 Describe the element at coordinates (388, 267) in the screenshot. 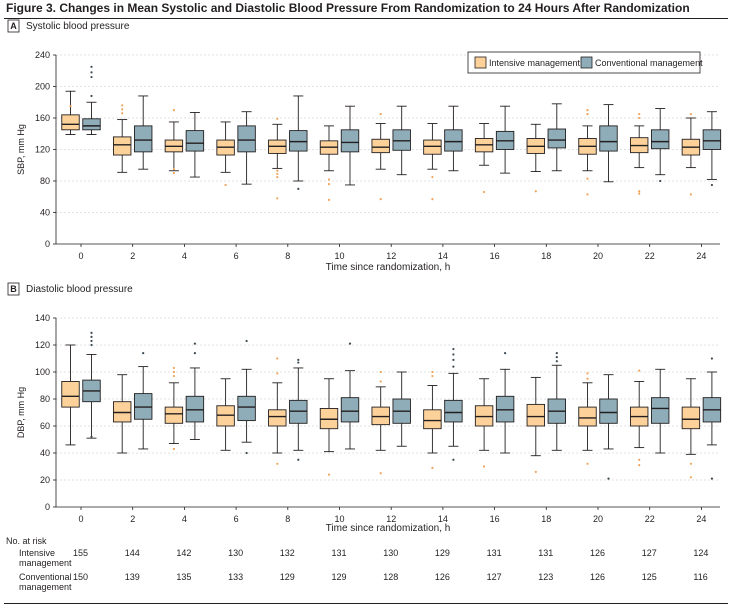

I see `x-axis-label: Time since randomization, h` at that location.